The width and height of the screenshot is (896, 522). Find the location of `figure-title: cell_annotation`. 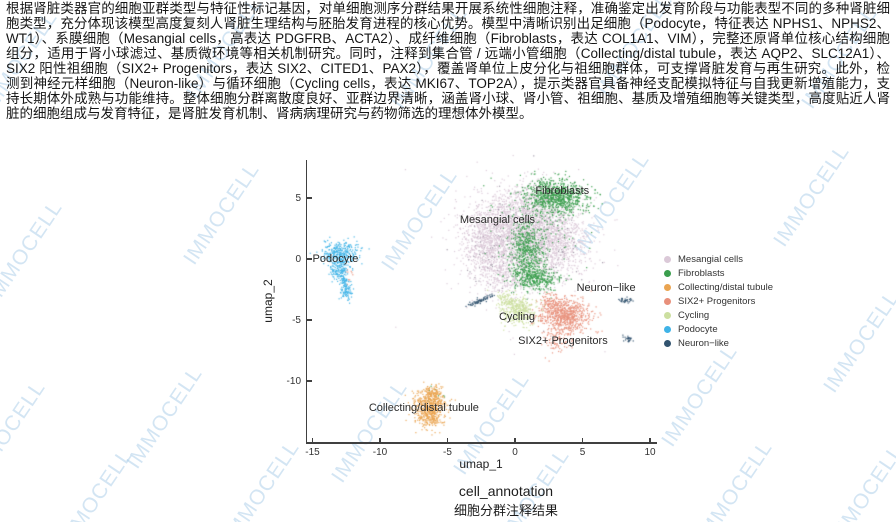

figure-title: cell_annotation is located at coordinates (506, 491).